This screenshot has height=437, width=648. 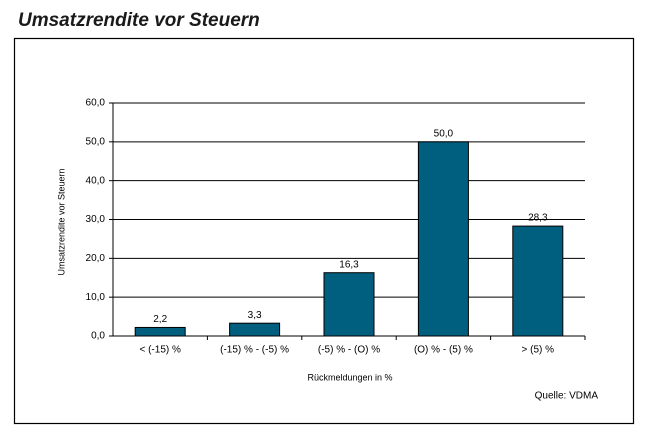 I want to click on value-label: 2,2, so click(x=160, y=319).